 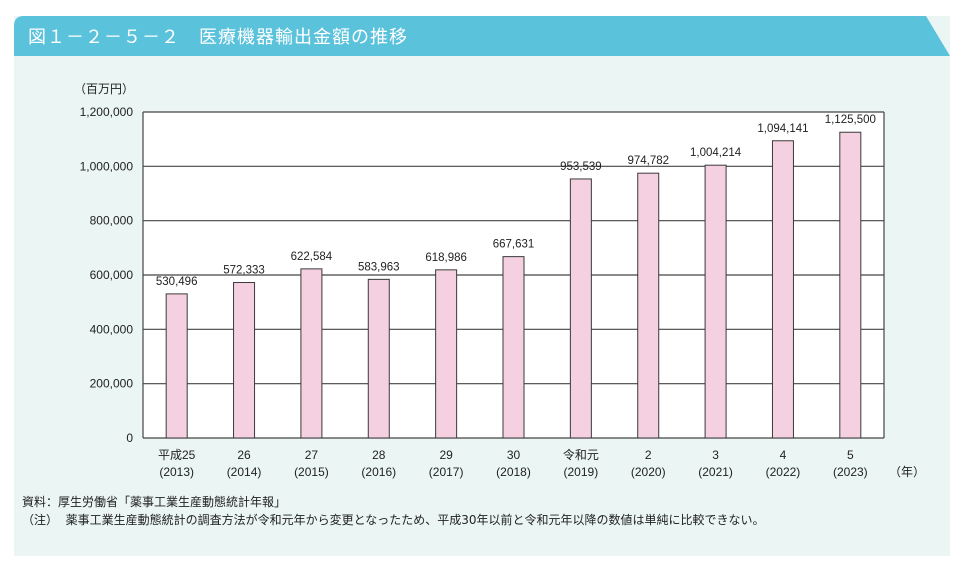 What do you see at coordinates (648, 455) in the screenshot?
I see `x-tick-label: 2` at bounding box center [648, 455].